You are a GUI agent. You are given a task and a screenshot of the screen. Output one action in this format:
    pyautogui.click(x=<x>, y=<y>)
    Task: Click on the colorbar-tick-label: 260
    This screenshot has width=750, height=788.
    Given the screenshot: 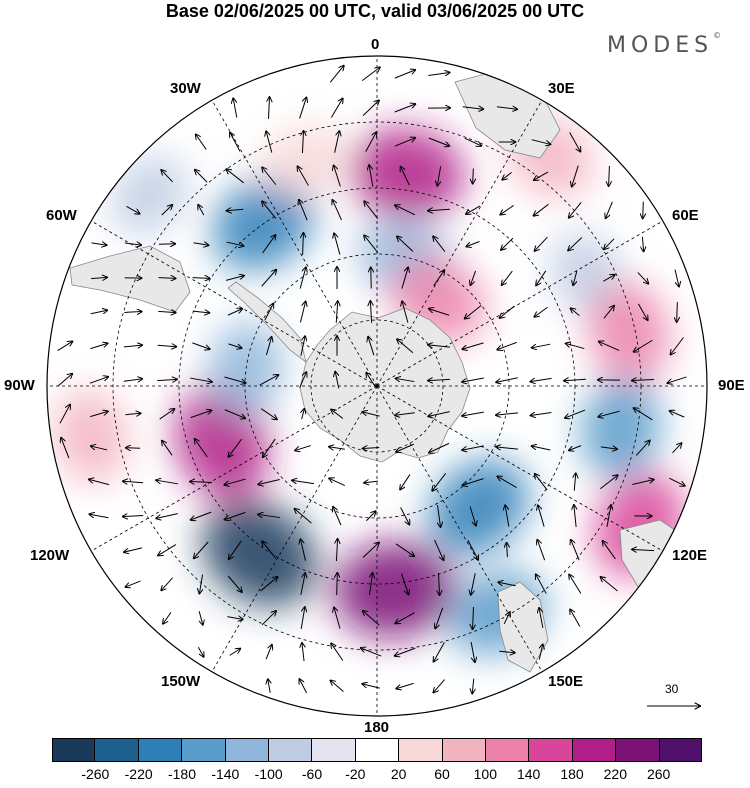 What is the action you would take?
    pyautogui.click(x=658, y=774)
    